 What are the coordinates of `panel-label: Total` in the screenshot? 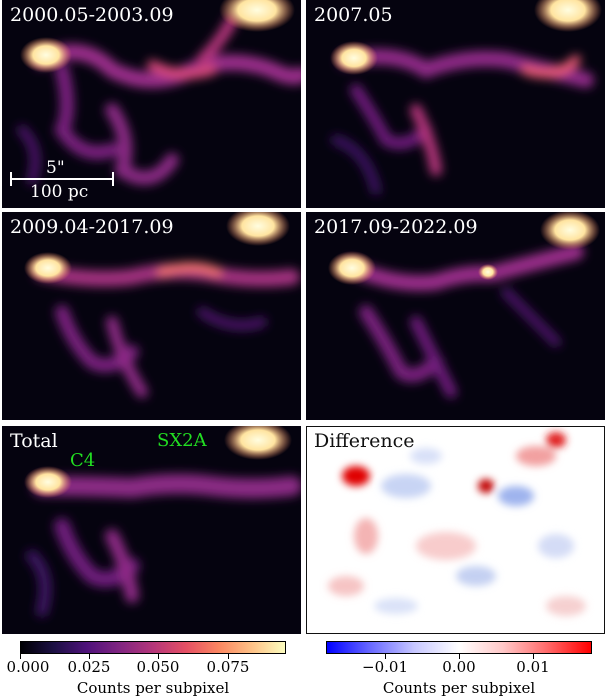 It's located at (34, 441).